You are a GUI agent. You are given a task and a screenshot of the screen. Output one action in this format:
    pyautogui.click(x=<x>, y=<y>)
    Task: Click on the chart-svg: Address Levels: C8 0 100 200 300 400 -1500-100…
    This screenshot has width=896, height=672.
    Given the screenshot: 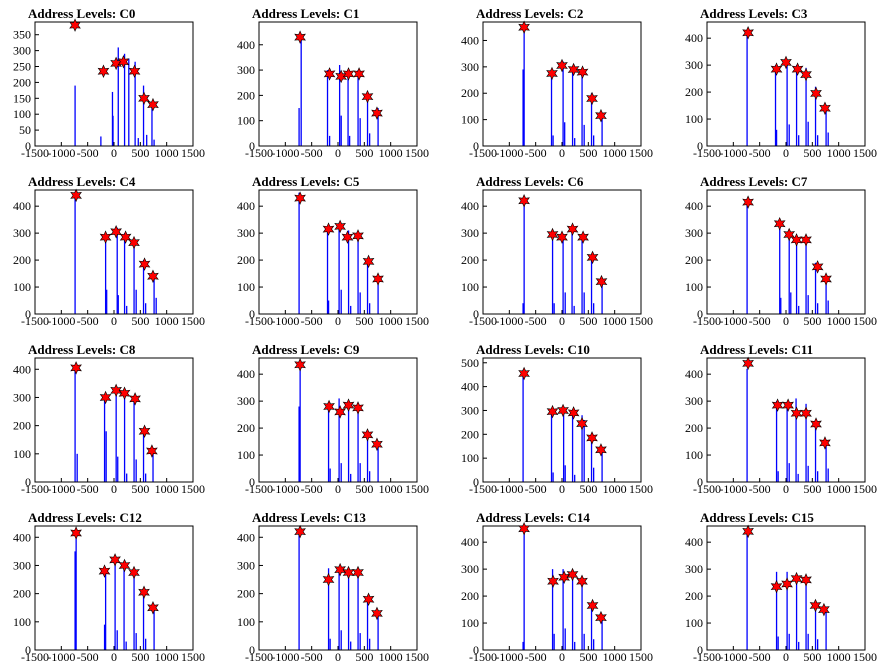 What is the action you would take?
    pyautogui.click(x=109, y=419)
    